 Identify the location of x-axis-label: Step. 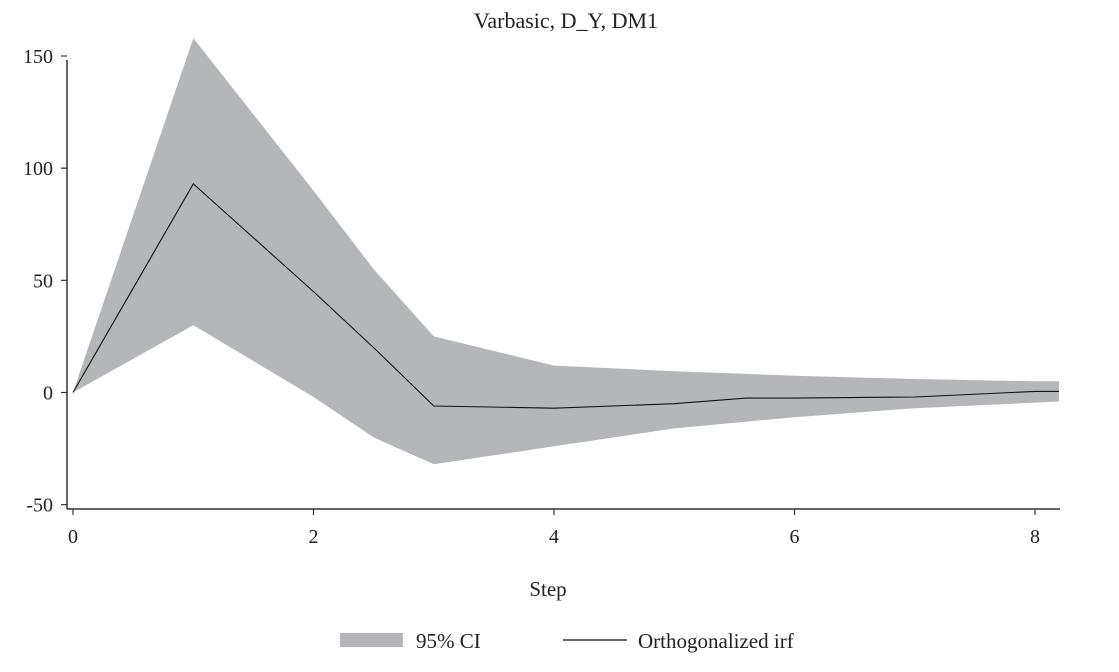
(547, 589).